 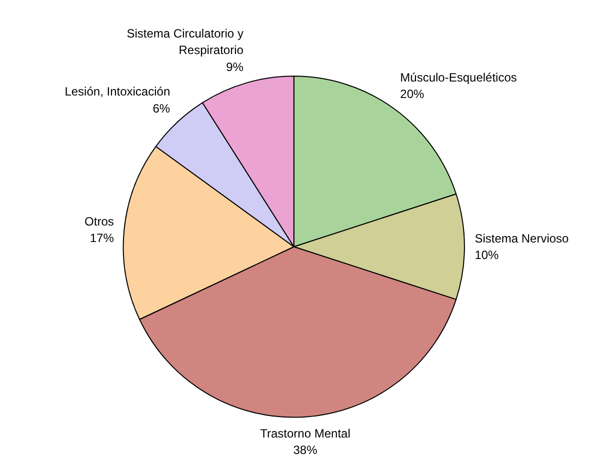 I want to click on data-label: 17%, so click(x=102, y=238).